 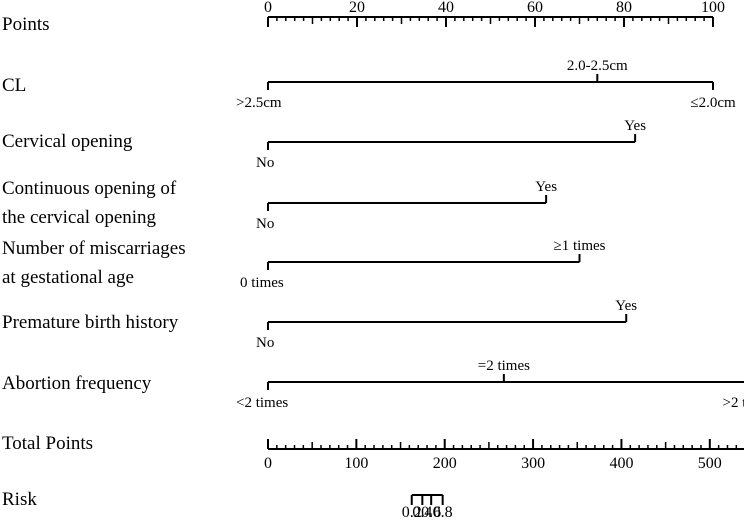 I want to click on variable-label: Abortion frequency, so click(x=77, y=383).